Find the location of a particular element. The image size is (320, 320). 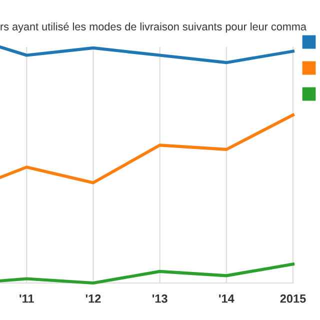

x-tick-label: '14 is located at coordinates (226, 298).